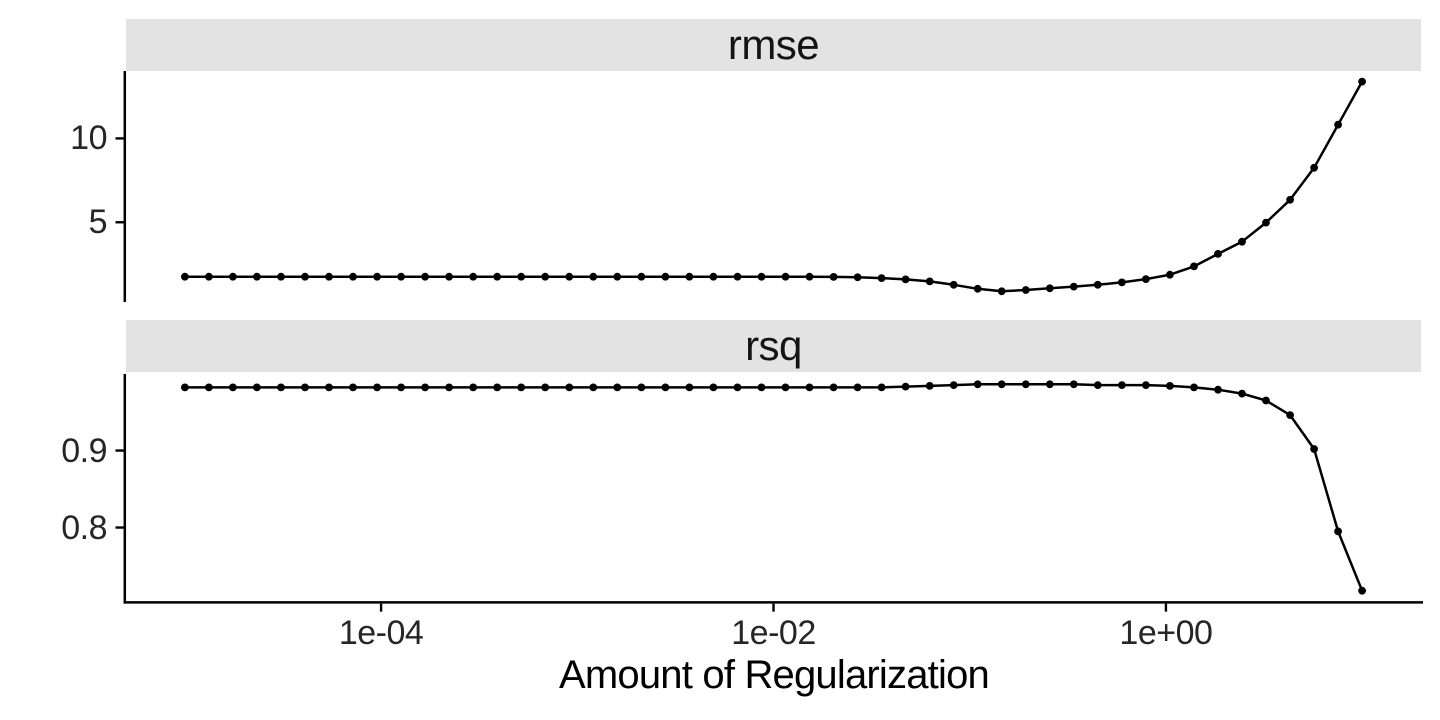 Image resolution: width=1440 pixels, height=720 pixels. What do you see at coordinates (381, 633) in the screenshot?
I see `x-axis-tick-label-0: 1e-04` at bounding box center [381, 633].